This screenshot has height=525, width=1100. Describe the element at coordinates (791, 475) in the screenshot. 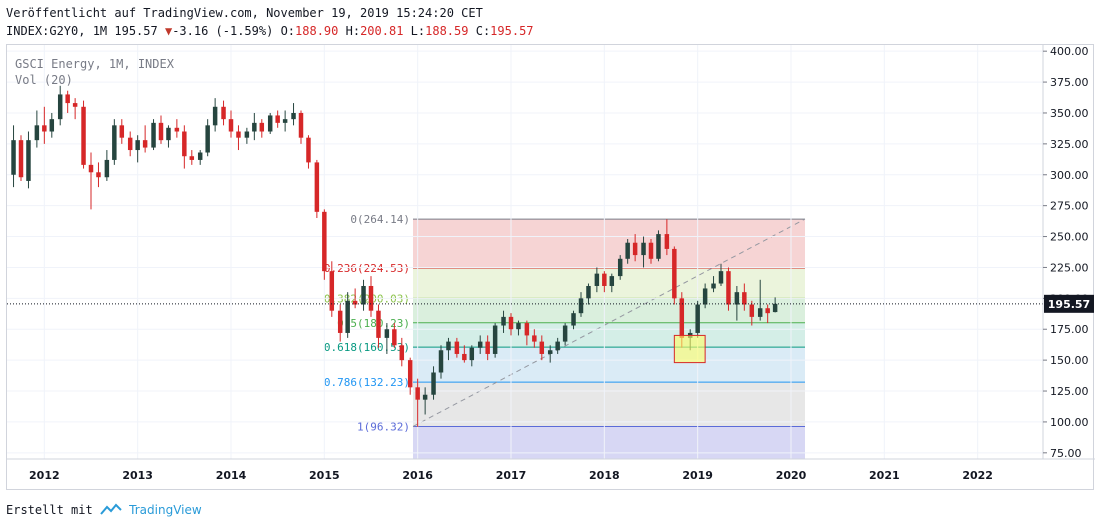

I see `x-tick-label: 2020` at that location.